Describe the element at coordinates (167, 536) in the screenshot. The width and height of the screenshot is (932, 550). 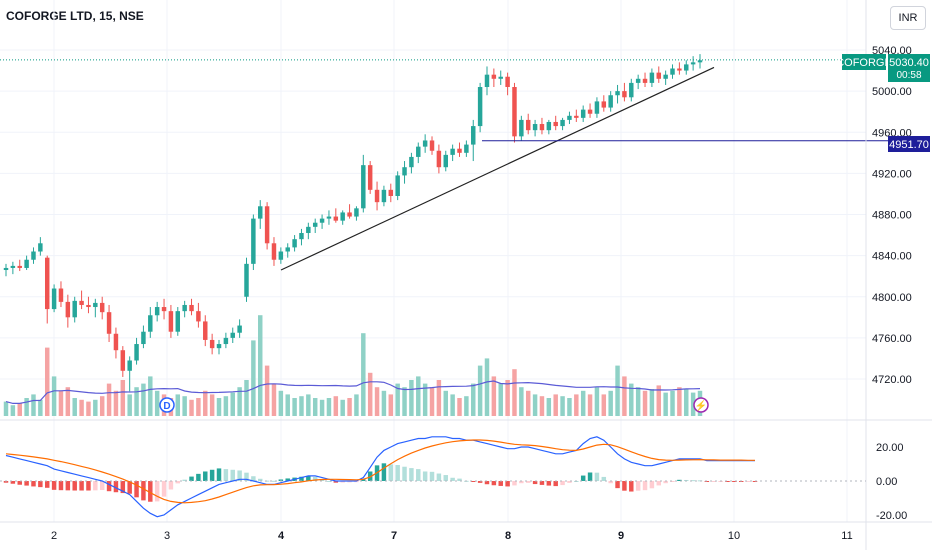
I see `time-tick-label: 3` at that location.